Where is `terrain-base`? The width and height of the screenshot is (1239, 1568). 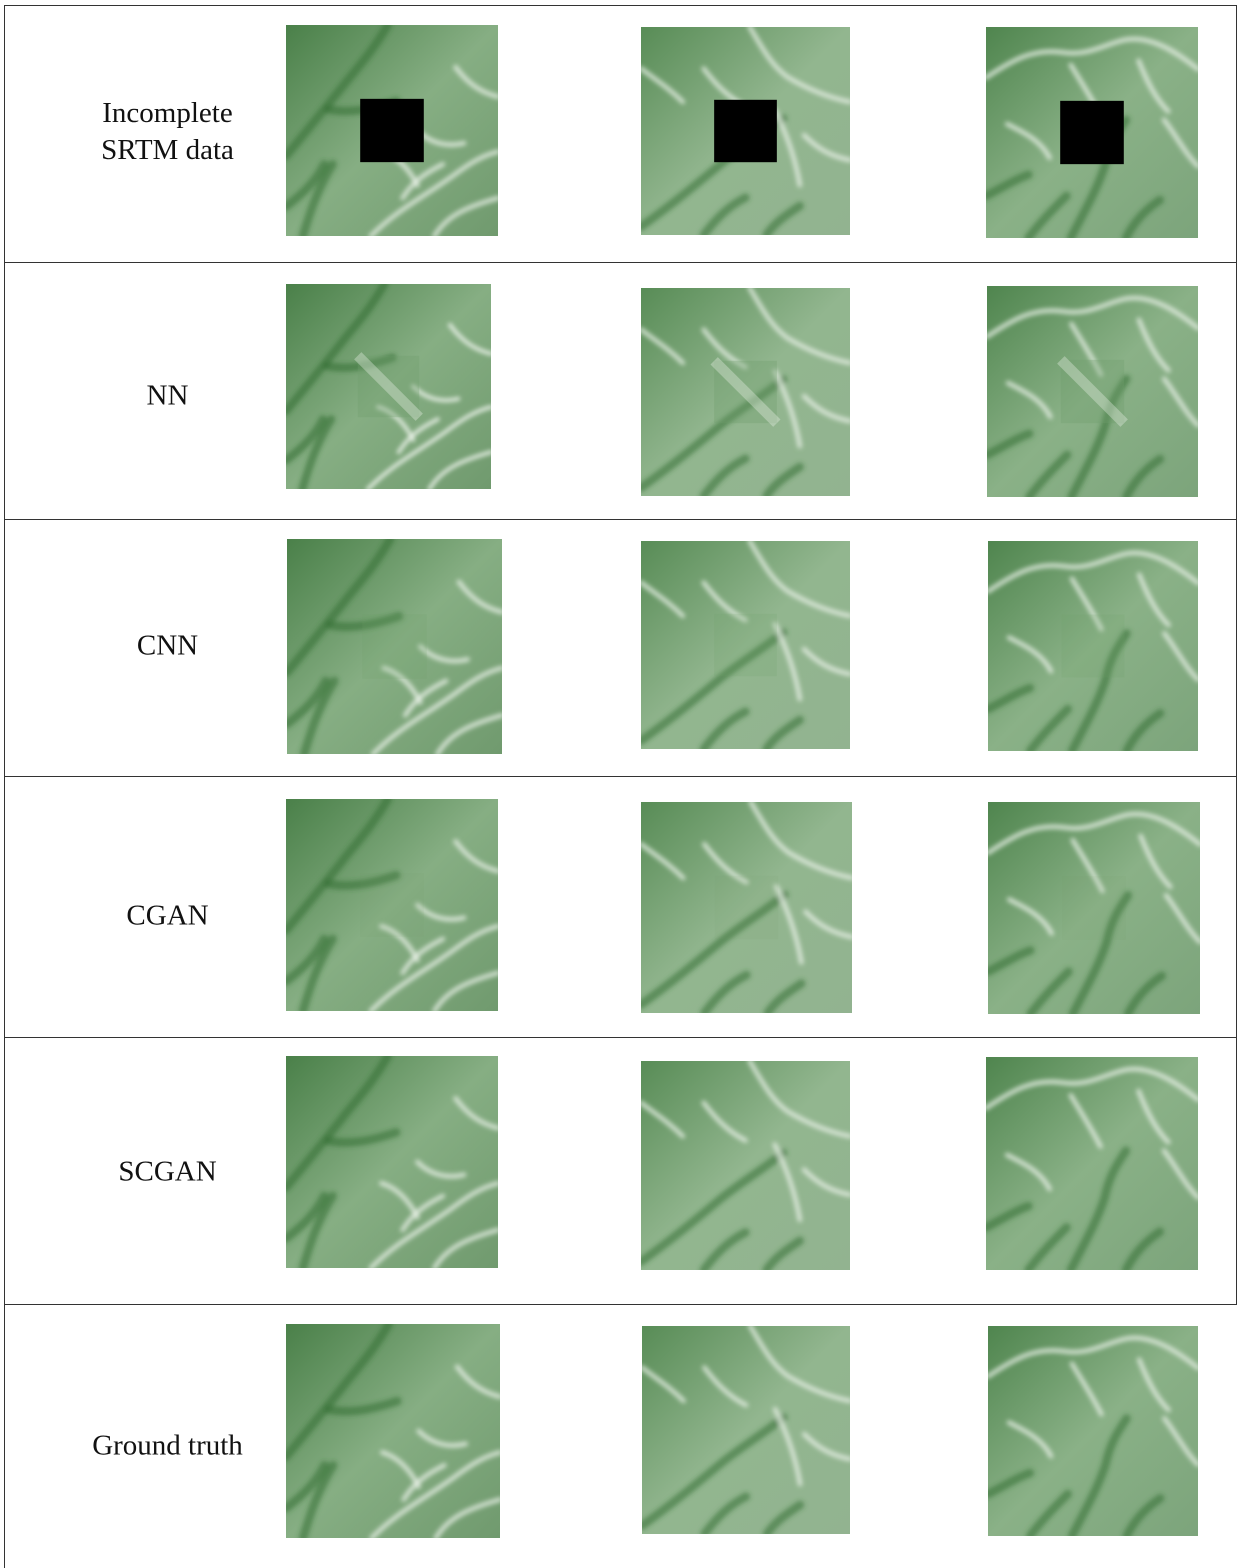 terrain-base is located at coordinates (392, 1162).